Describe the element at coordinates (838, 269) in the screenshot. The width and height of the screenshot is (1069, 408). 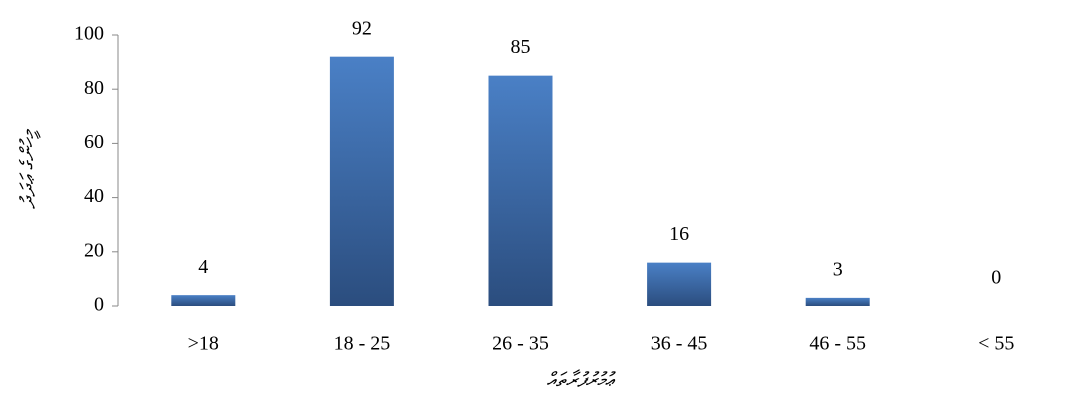
I see `value-label: 3` at that location.